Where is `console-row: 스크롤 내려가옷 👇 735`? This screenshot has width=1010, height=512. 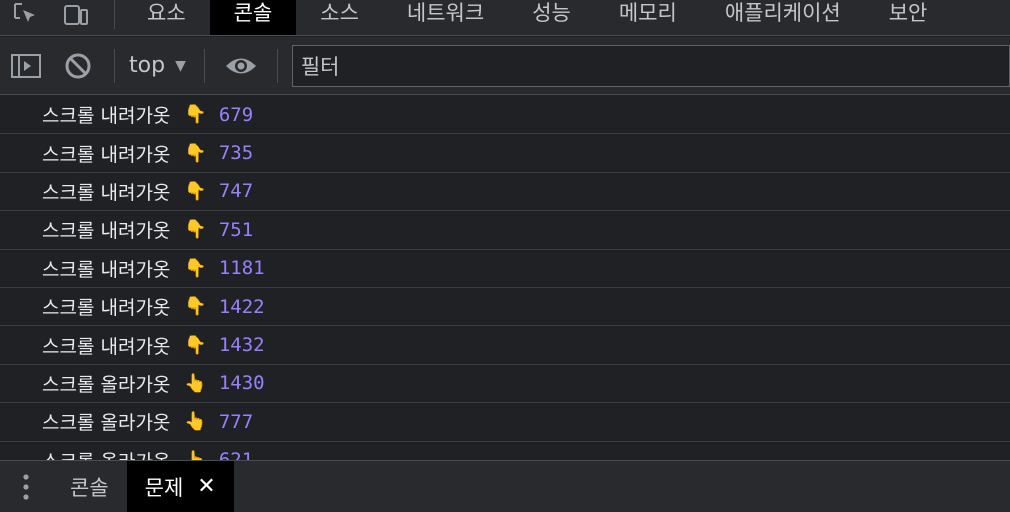 console-row: 스크롤 내려가옷 👇 735 is located at coordinates (505, 153).